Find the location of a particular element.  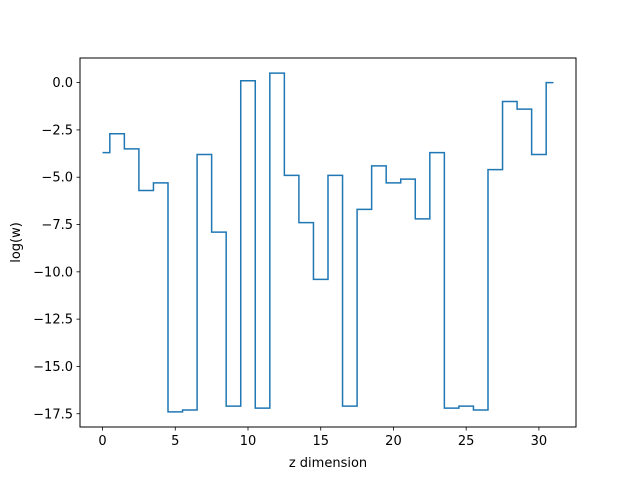

y-tick-label: −10.0 is located at coordinates (53, 272).